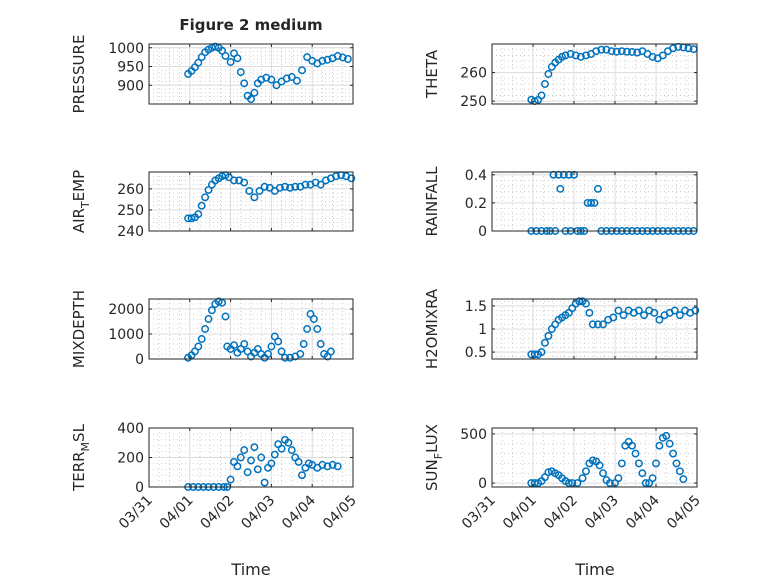  What do you see at coordinates (212, 74) in the screenshot?
I see `panel-pressure: 900 950 1000 PRESSURE` at bounding box center [212, 74].